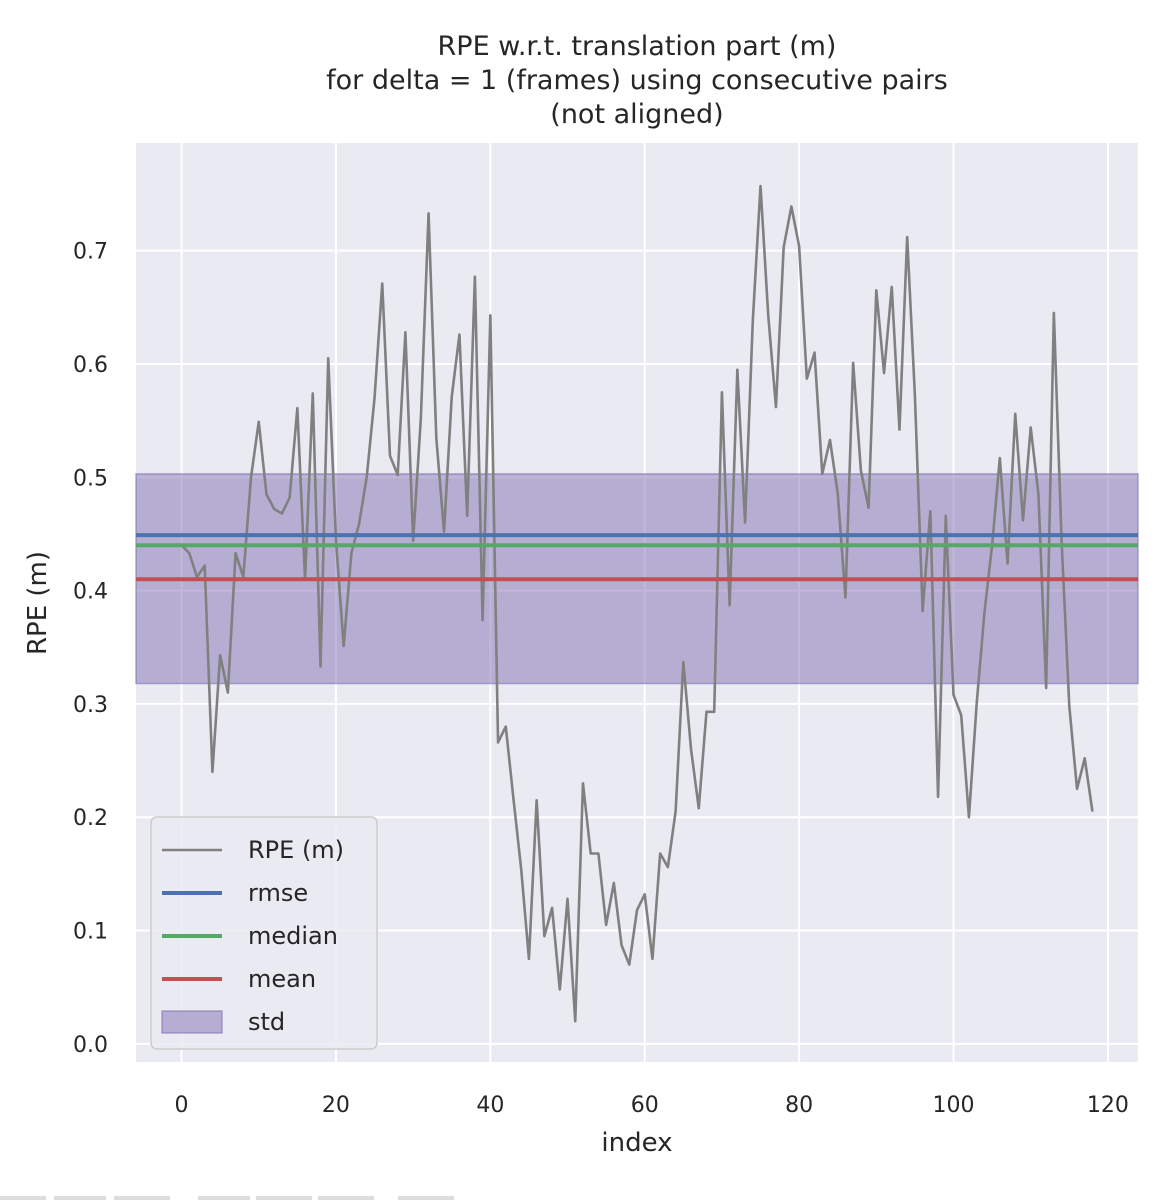 This screenshot has width=1170, height=1204. What do you see at coordinates (266, 1022) in the screenshot?
I see `legend-label: std` at bounding box center [266, 1022].